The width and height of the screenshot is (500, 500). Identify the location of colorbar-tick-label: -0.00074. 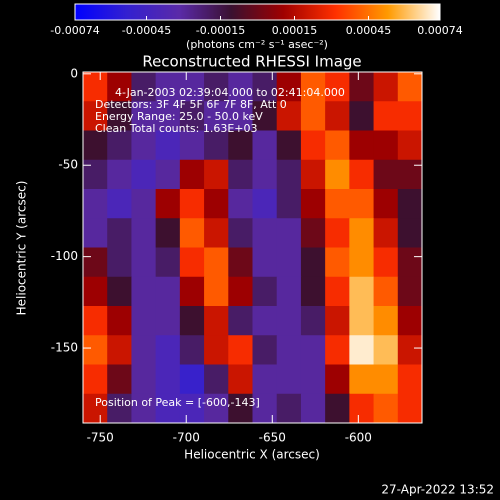
(74, 30).